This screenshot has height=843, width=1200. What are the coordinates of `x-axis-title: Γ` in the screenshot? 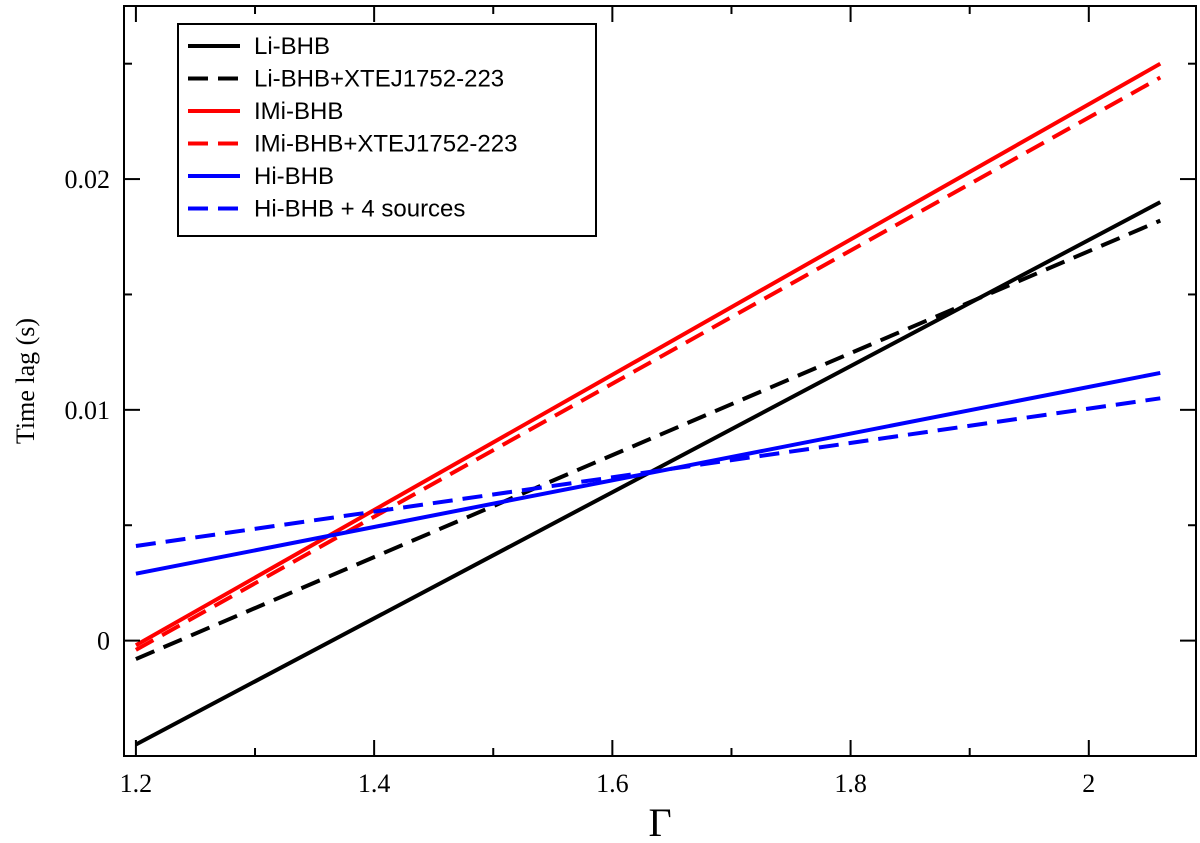 It's located at (659, 821).